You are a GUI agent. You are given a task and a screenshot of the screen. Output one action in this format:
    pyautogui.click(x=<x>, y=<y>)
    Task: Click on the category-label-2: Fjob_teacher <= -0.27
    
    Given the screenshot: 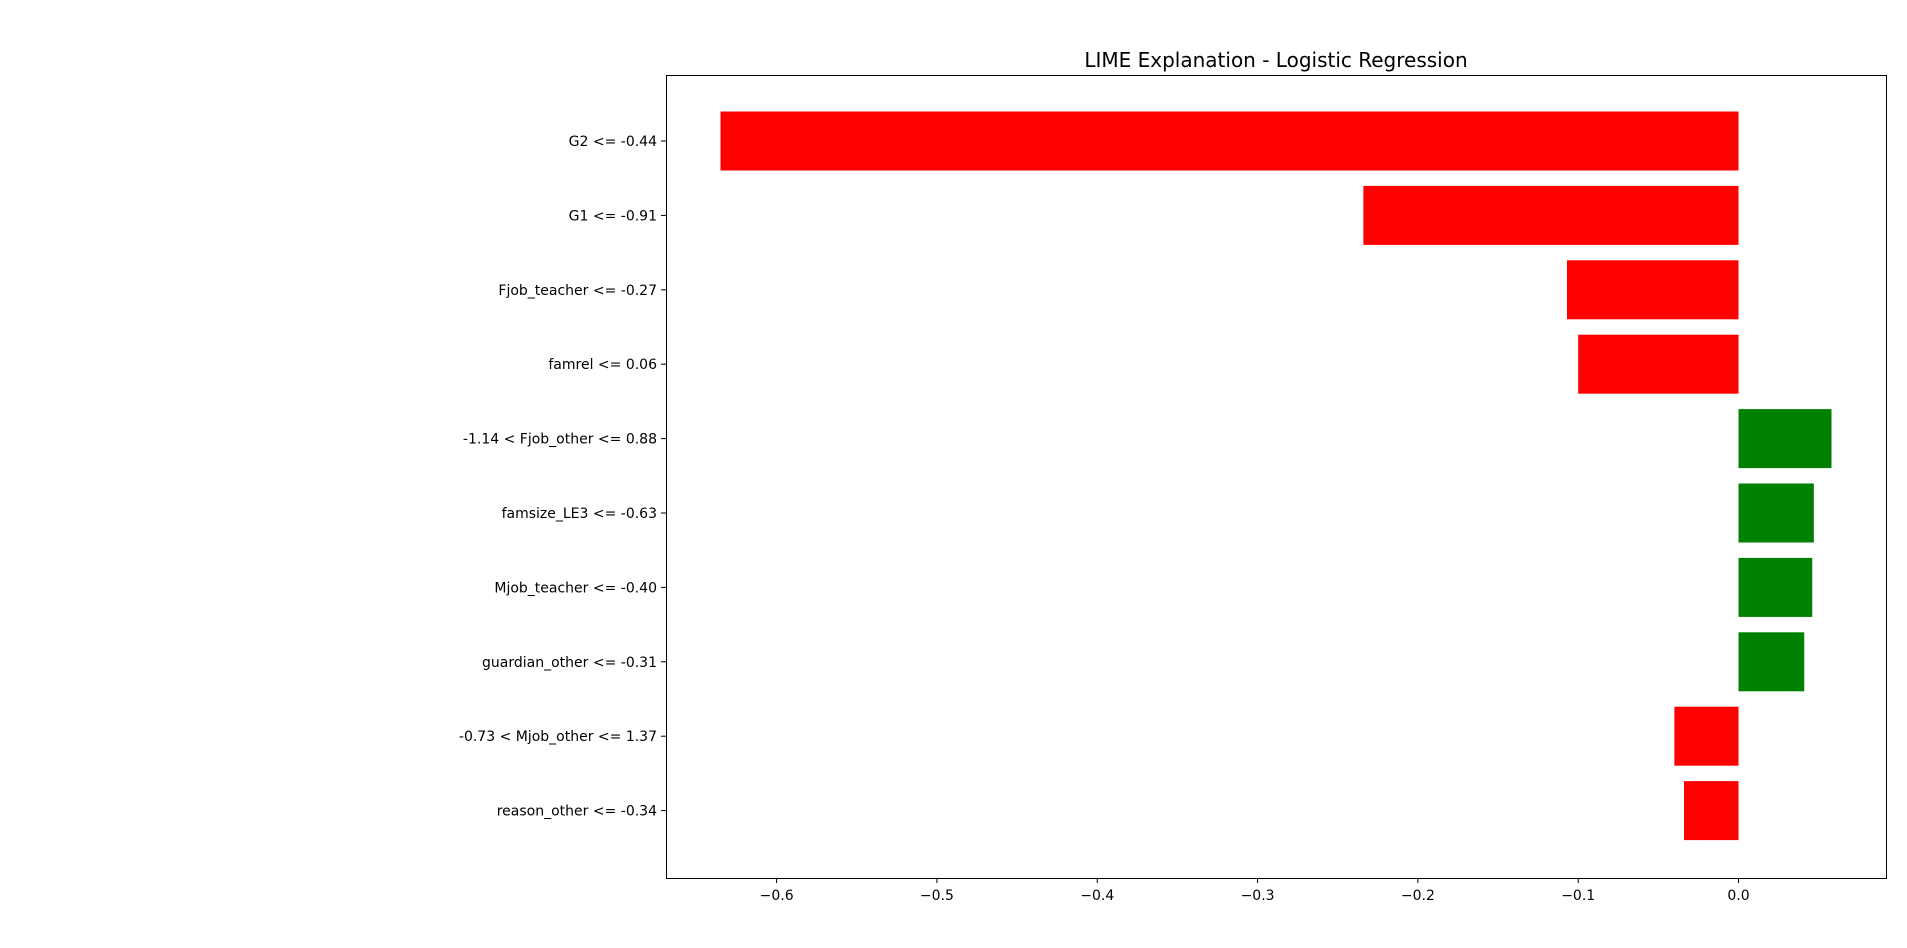 What is the action you would take?
    pyautogui.click(x=577, y=291)
    